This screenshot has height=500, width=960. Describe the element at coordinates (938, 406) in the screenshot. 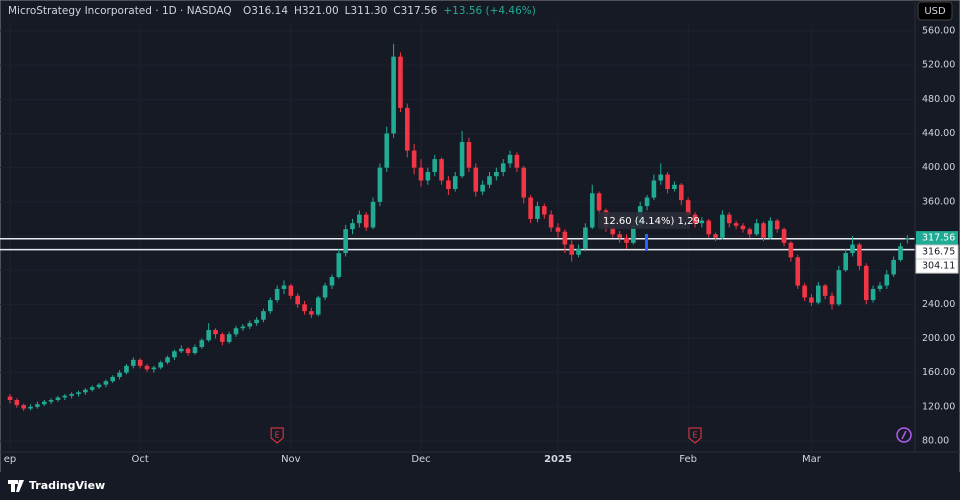

I see `y-tick-label: 120.00` at that location.